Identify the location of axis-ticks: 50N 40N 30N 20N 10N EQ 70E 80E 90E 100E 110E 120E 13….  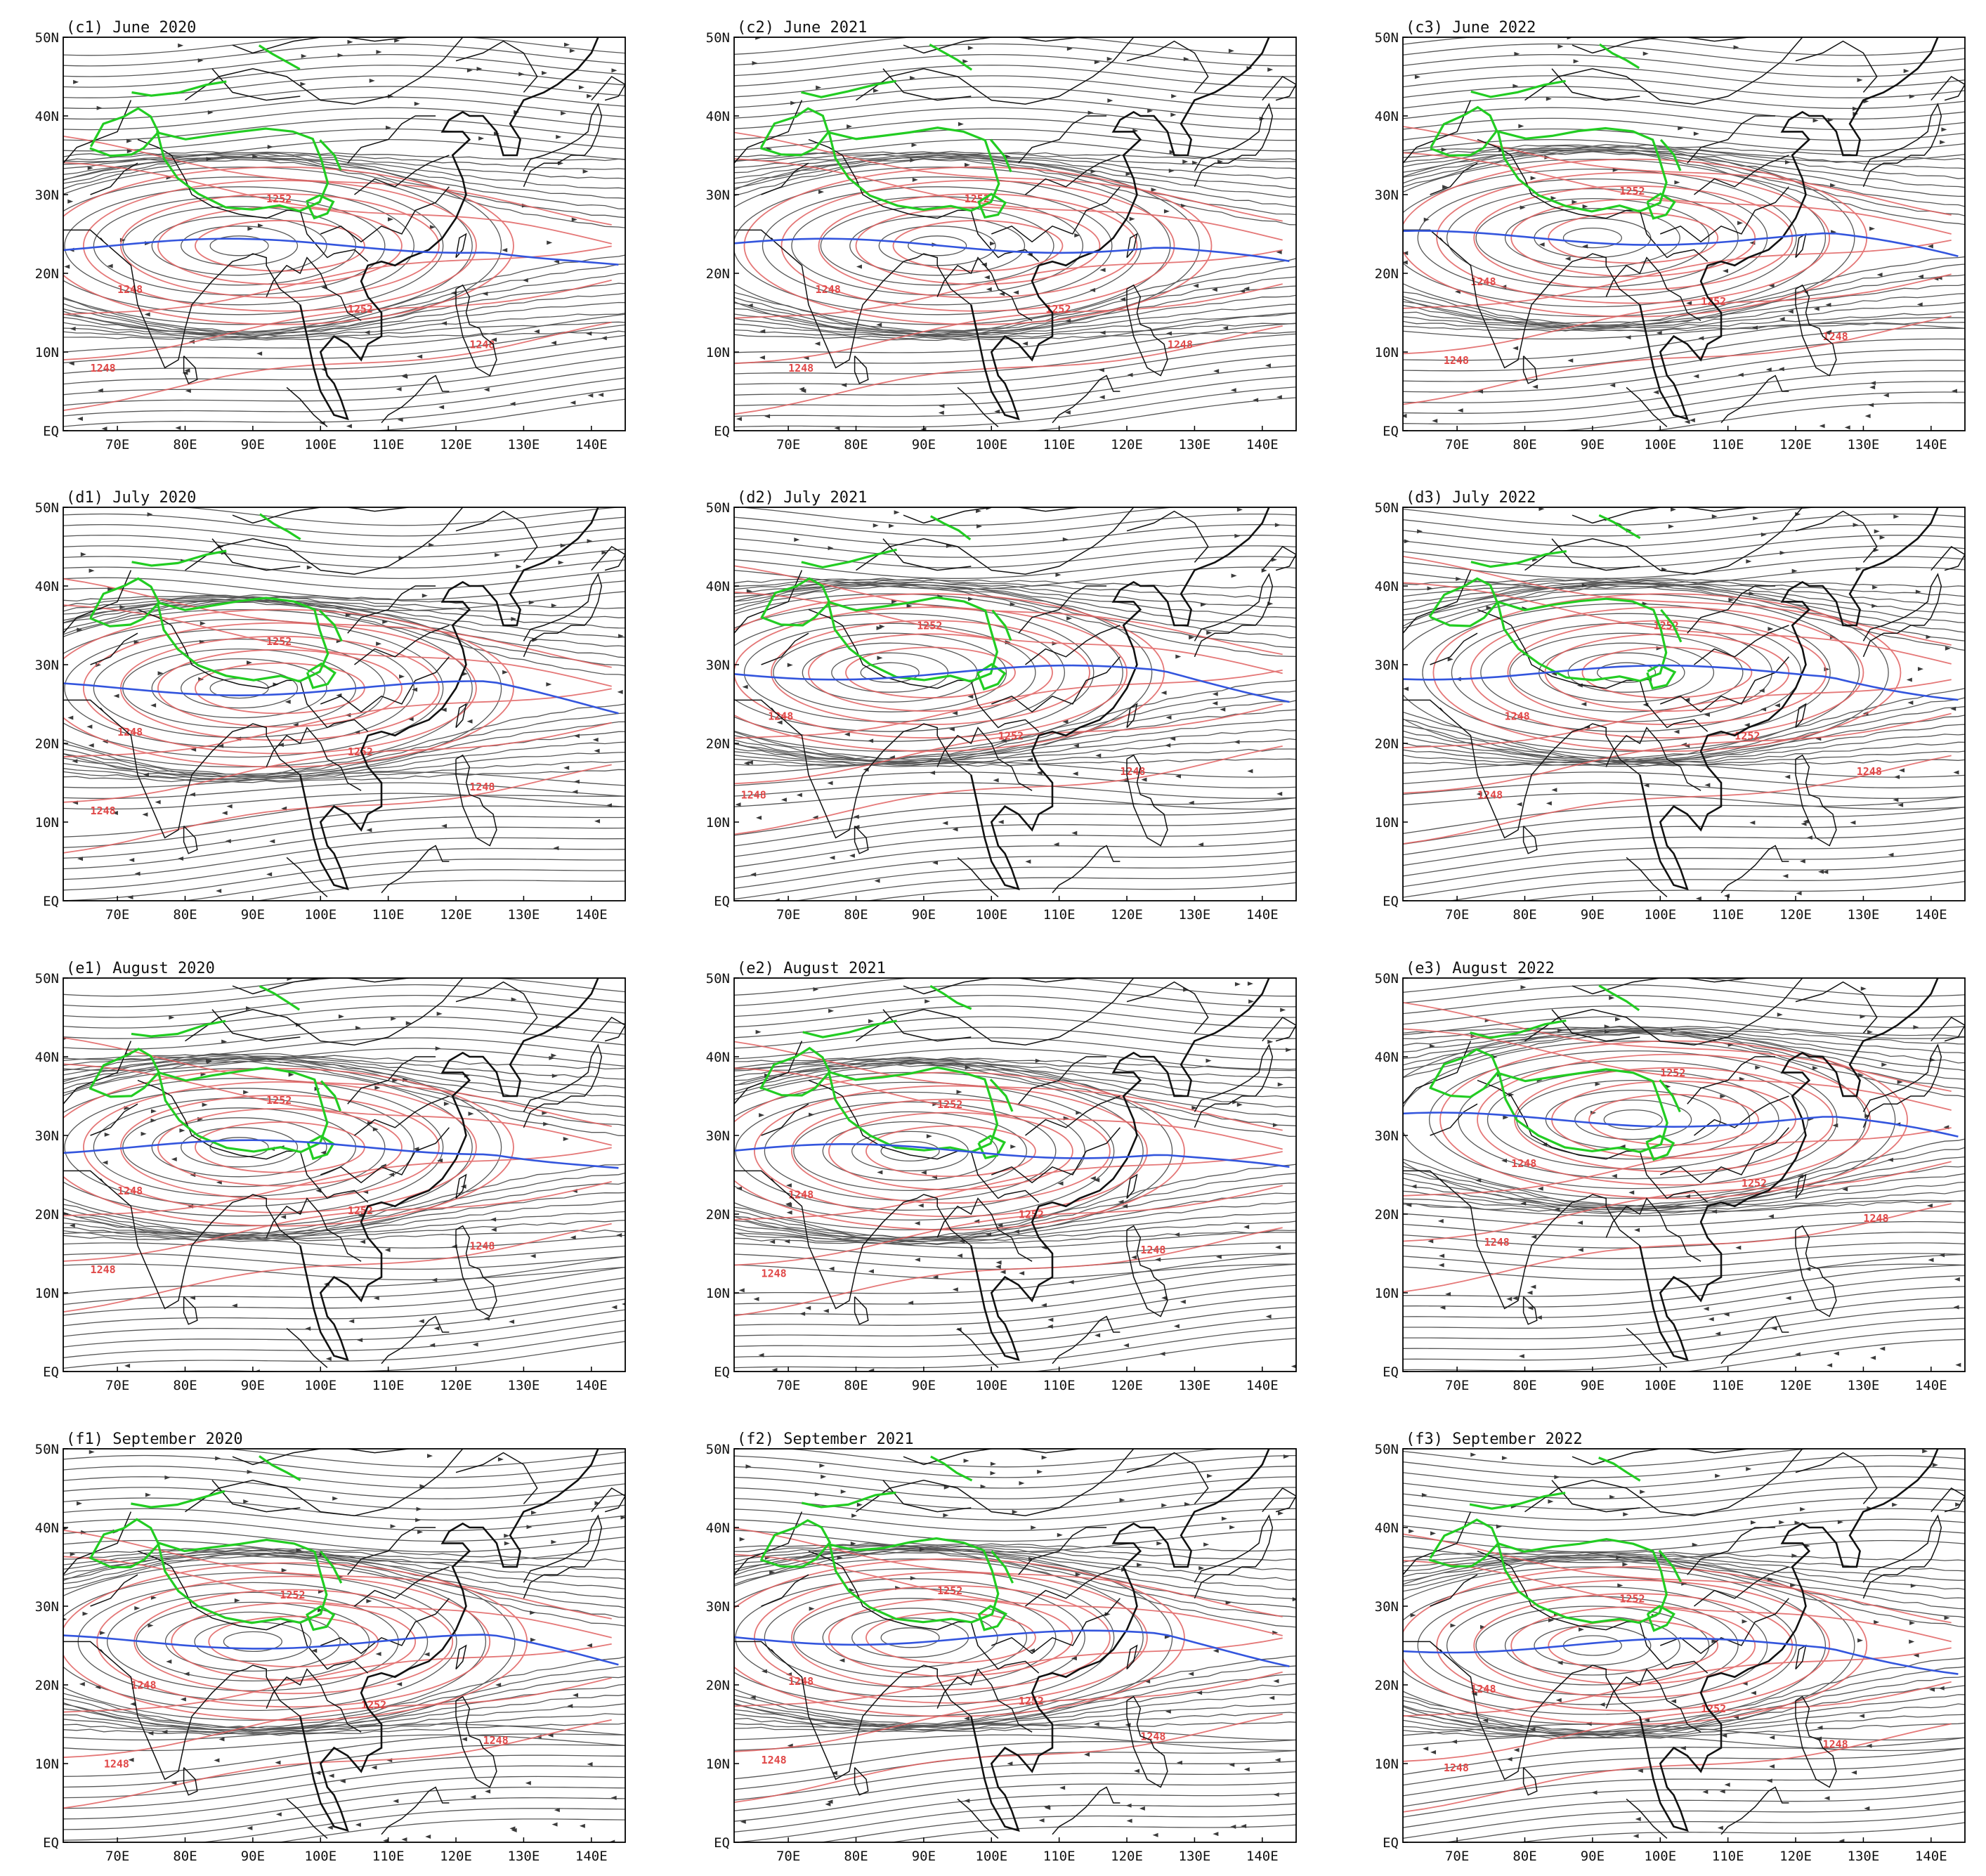
(992, 241).